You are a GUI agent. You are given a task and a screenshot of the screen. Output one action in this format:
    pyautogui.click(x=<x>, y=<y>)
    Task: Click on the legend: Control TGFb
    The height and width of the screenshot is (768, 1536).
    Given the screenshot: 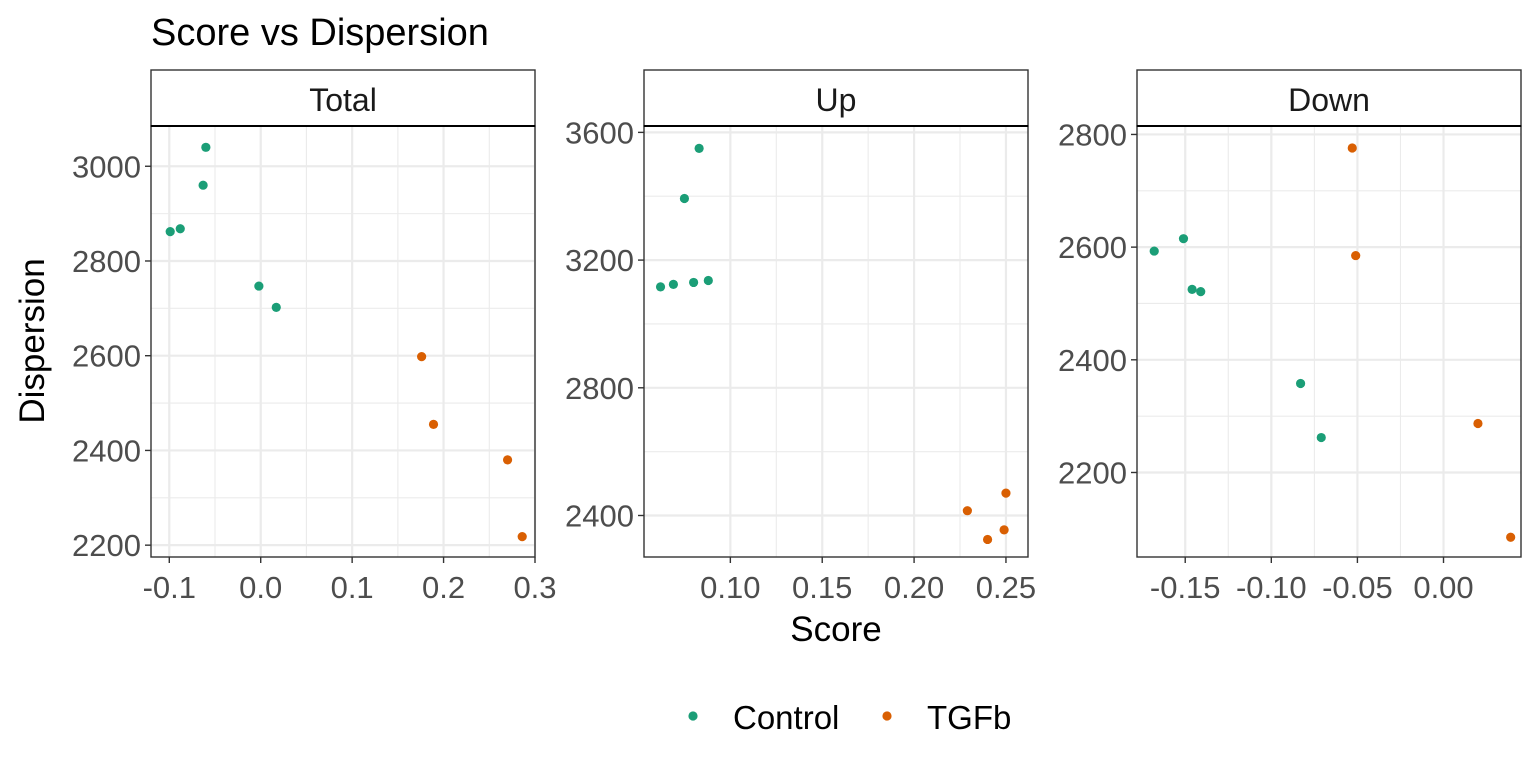 What is the action you would take?
    pyautogui.click(x=849, y=717)
    